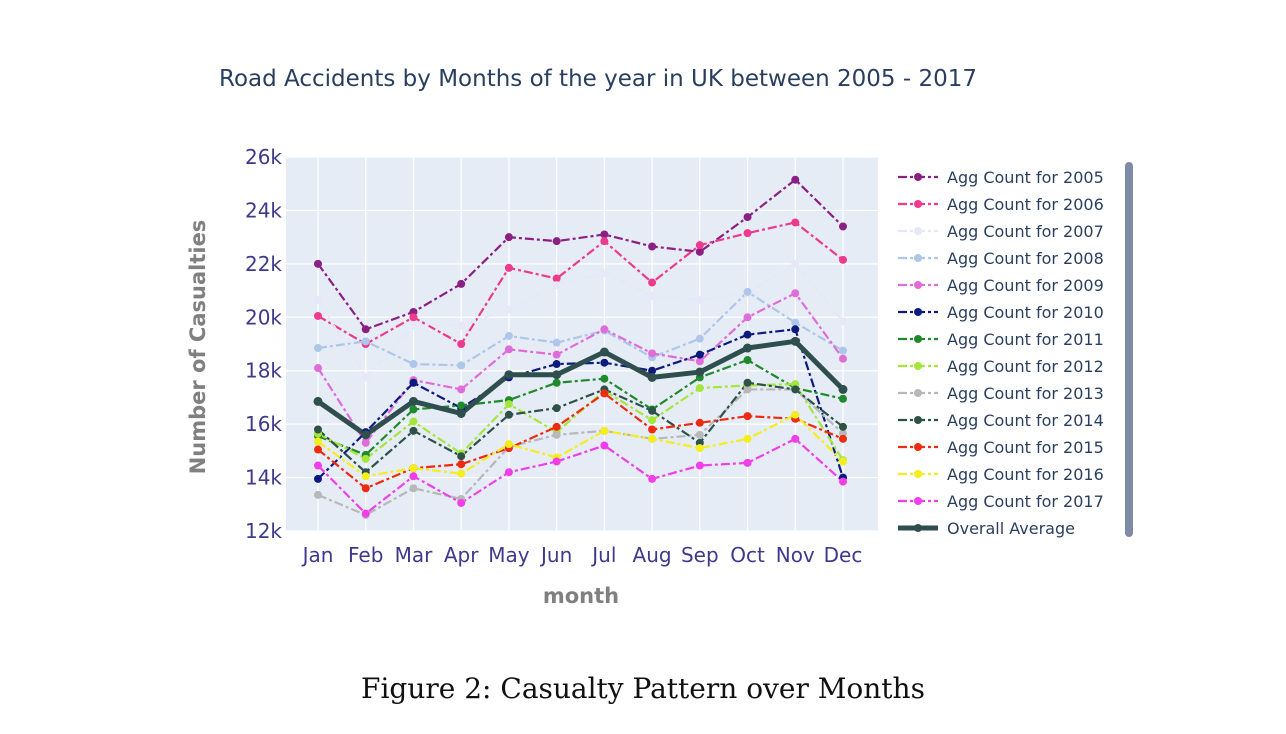 This screenshot has width=1286, height=734. I want to click on legend-item: Agg Count for 2016, so click(1001, 474).